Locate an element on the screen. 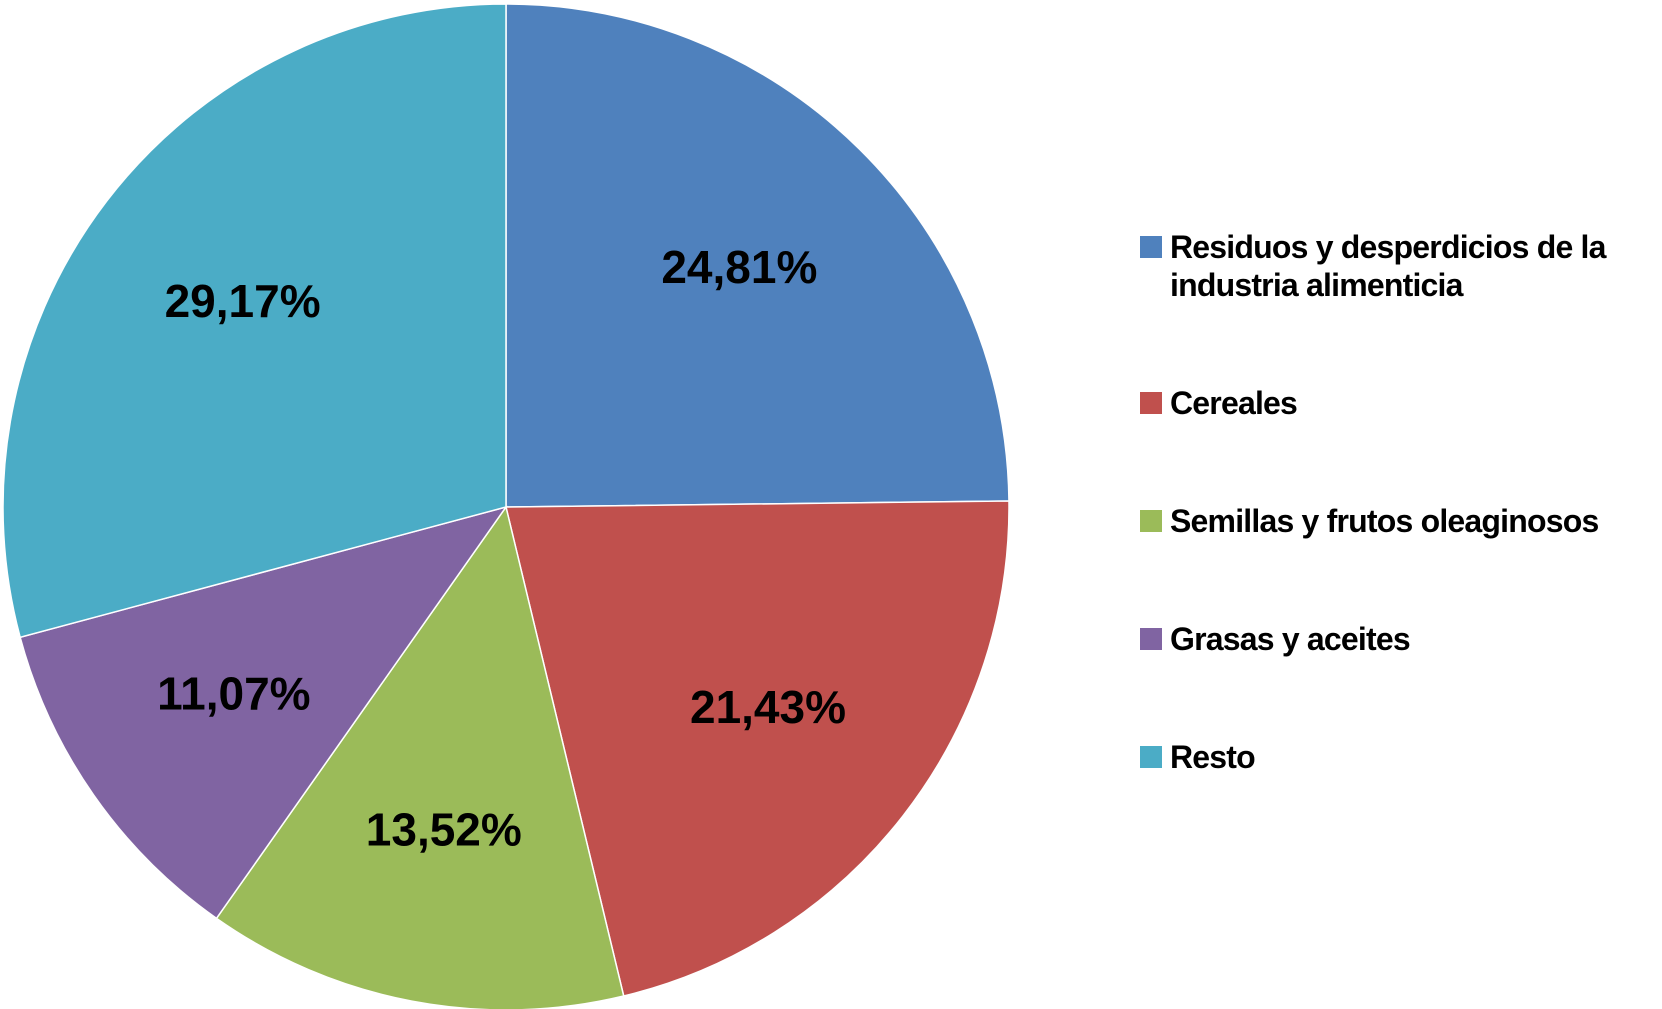  legend-item: Cereales is located at coordinates (1400, 403).